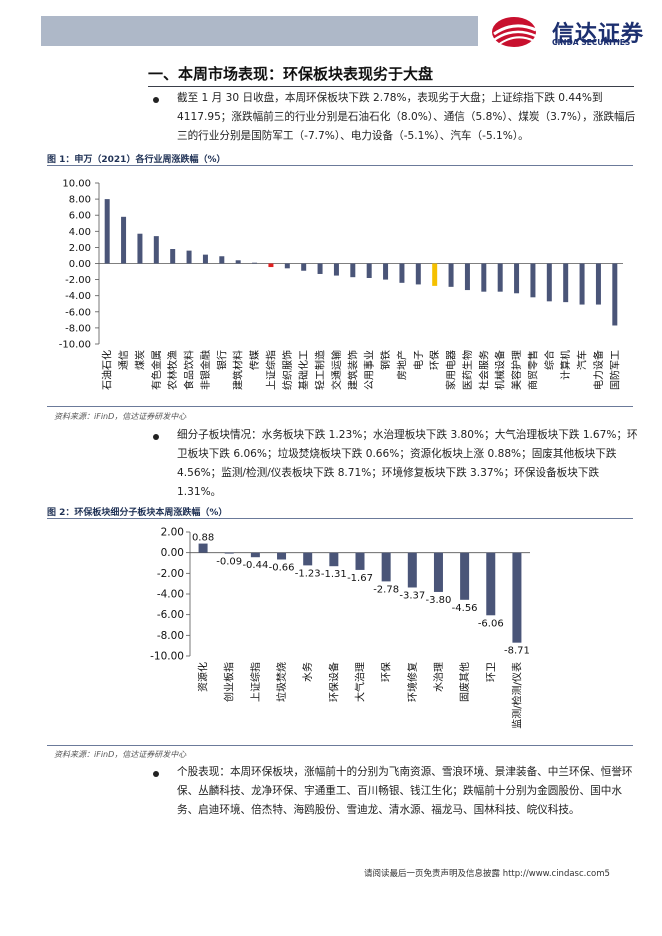  I want to click on bar-水治理, so click(438, 572).